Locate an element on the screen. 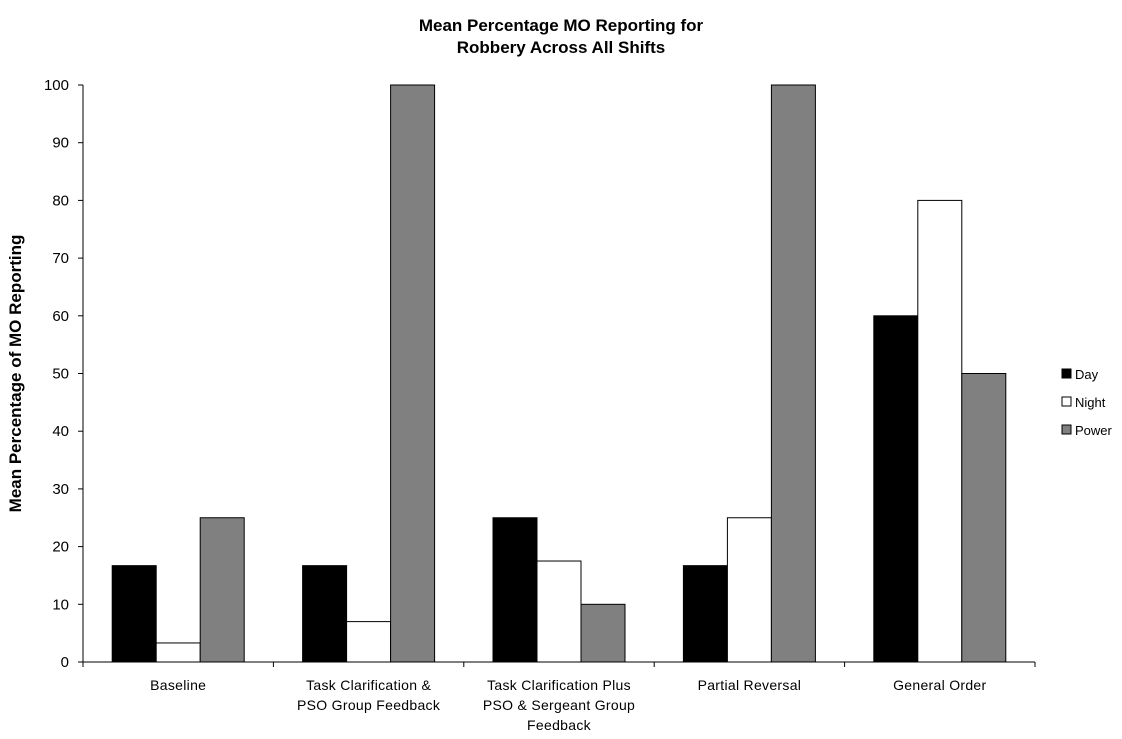 The height and width of the screenshot is (739, 1122). x-category-label: PSO & Sergeant Group is located at coordinates (559, 705).